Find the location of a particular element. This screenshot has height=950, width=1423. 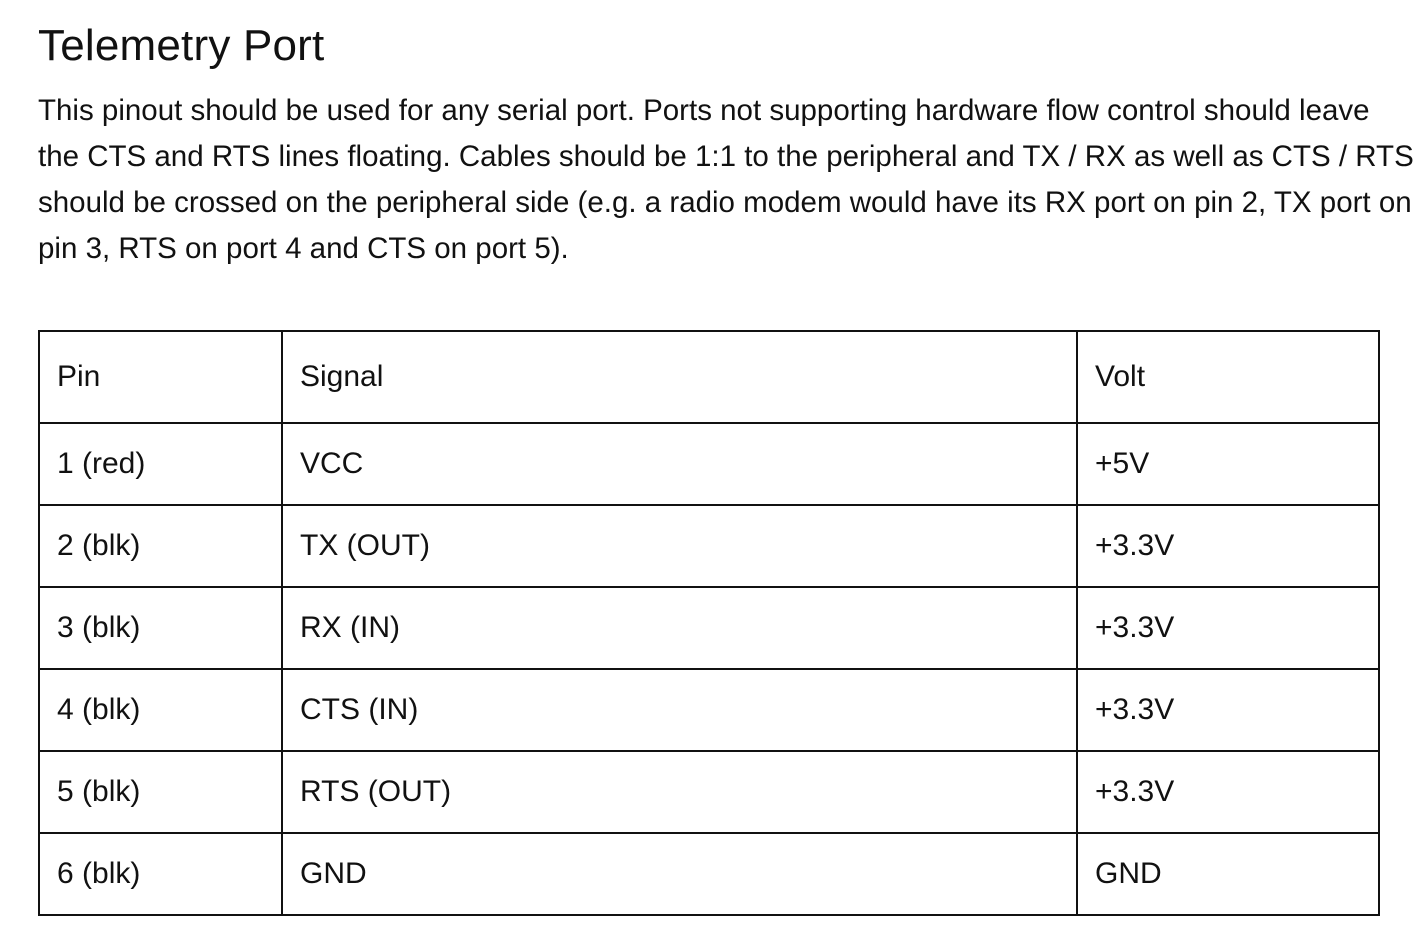

cell-signal: GND is located at coordinates (679, 874).